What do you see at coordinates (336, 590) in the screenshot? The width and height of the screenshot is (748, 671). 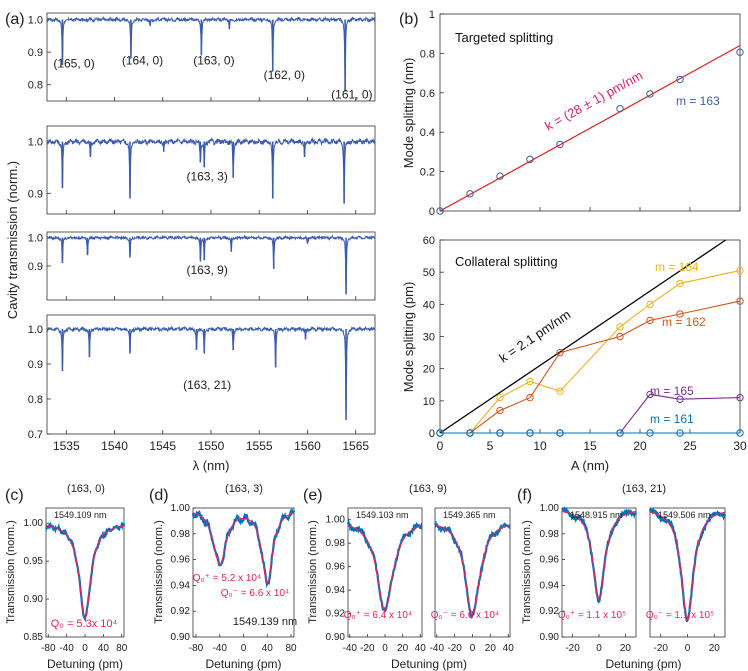 I see `y-tick-label: 0.94` at bounding box center [336, 590].